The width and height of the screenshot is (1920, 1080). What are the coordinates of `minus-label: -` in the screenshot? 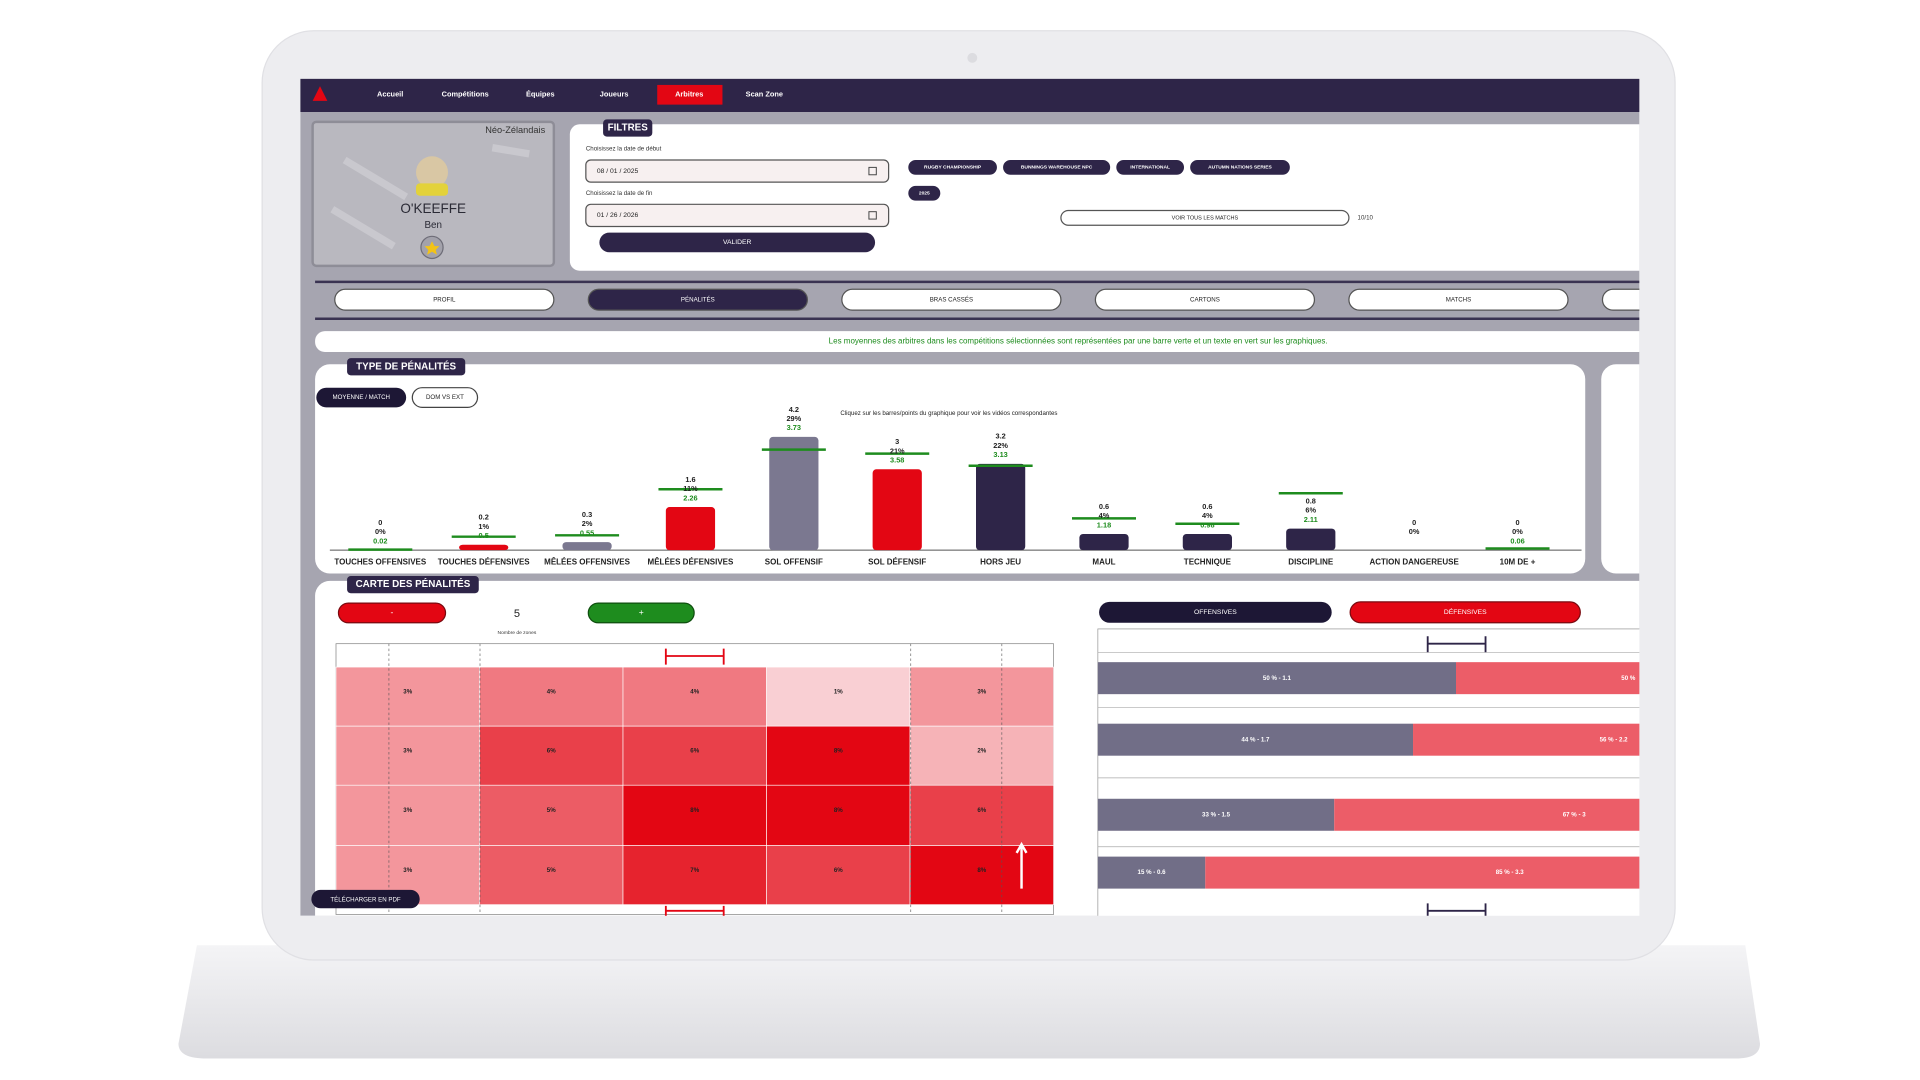 It's located at (392, 612).